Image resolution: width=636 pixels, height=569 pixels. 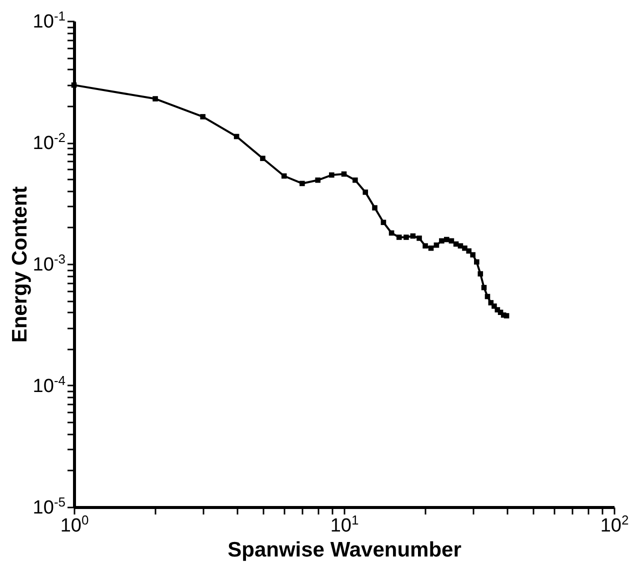 I want to click on x-axis-title: Spanwise Wavenumber, so click(x=345, y=550).